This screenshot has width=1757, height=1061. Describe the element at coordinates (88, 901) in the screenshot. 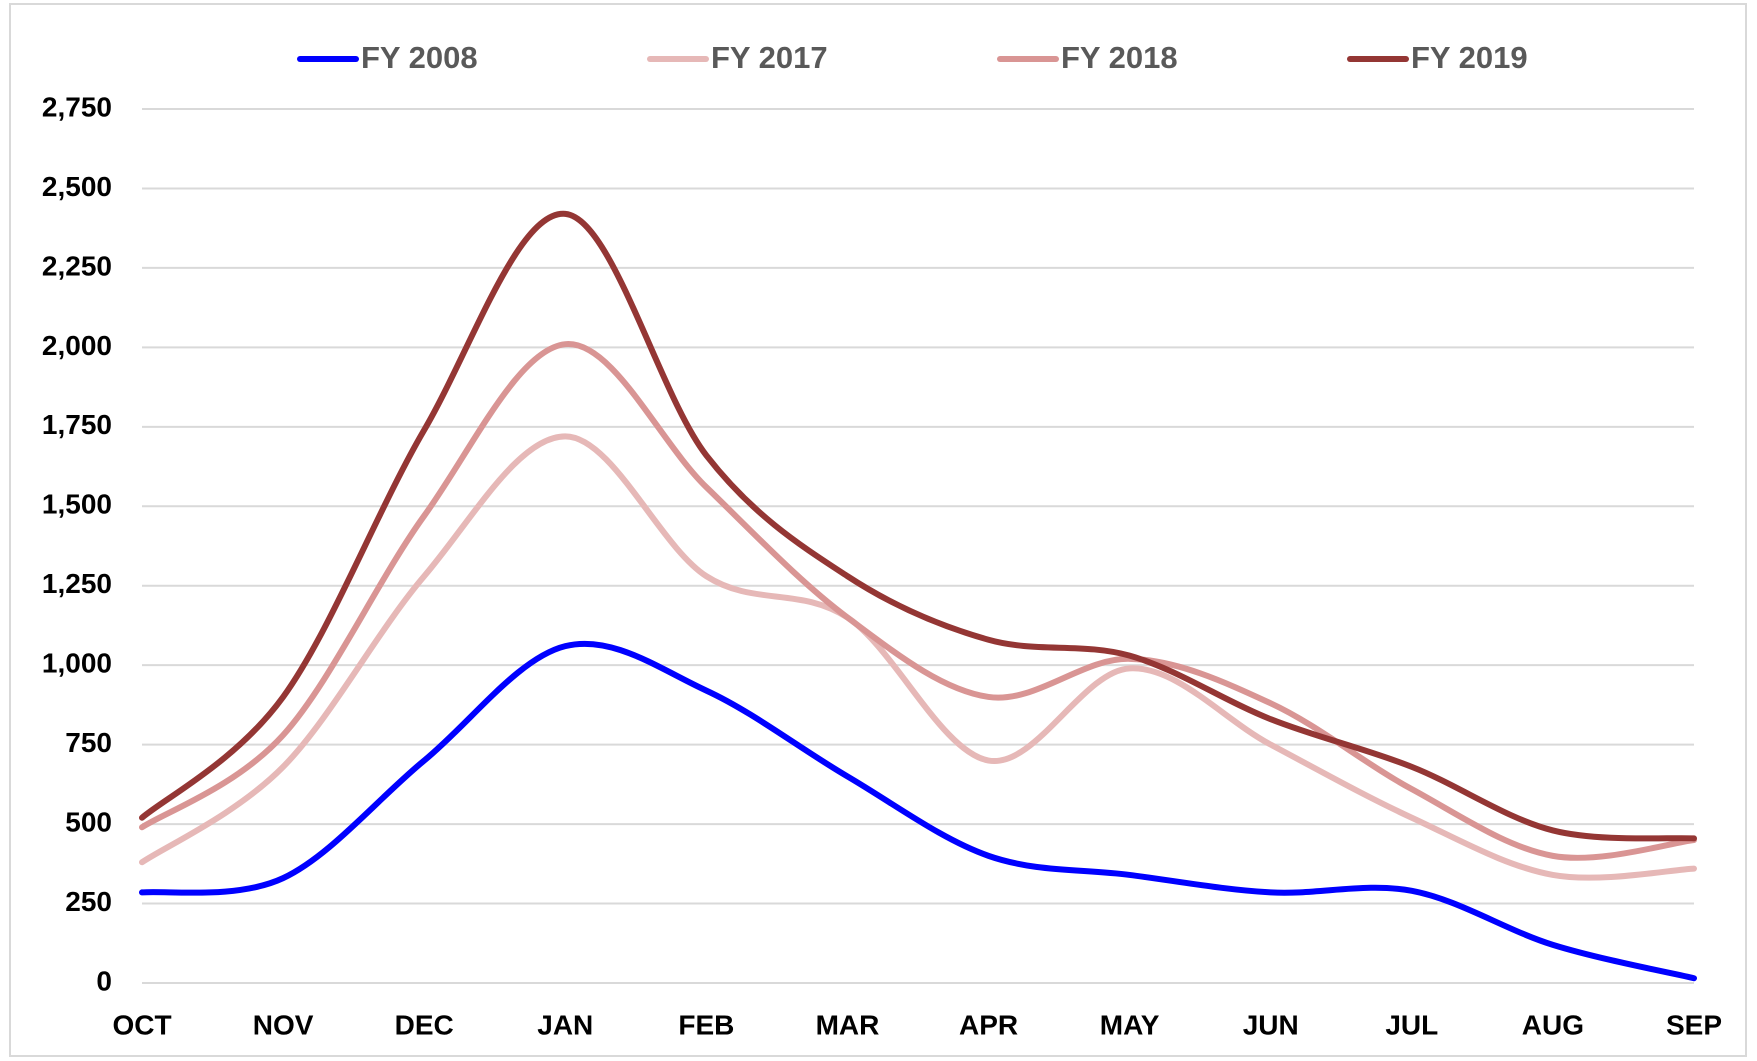

I see `y-tick-label: 250` at that location.